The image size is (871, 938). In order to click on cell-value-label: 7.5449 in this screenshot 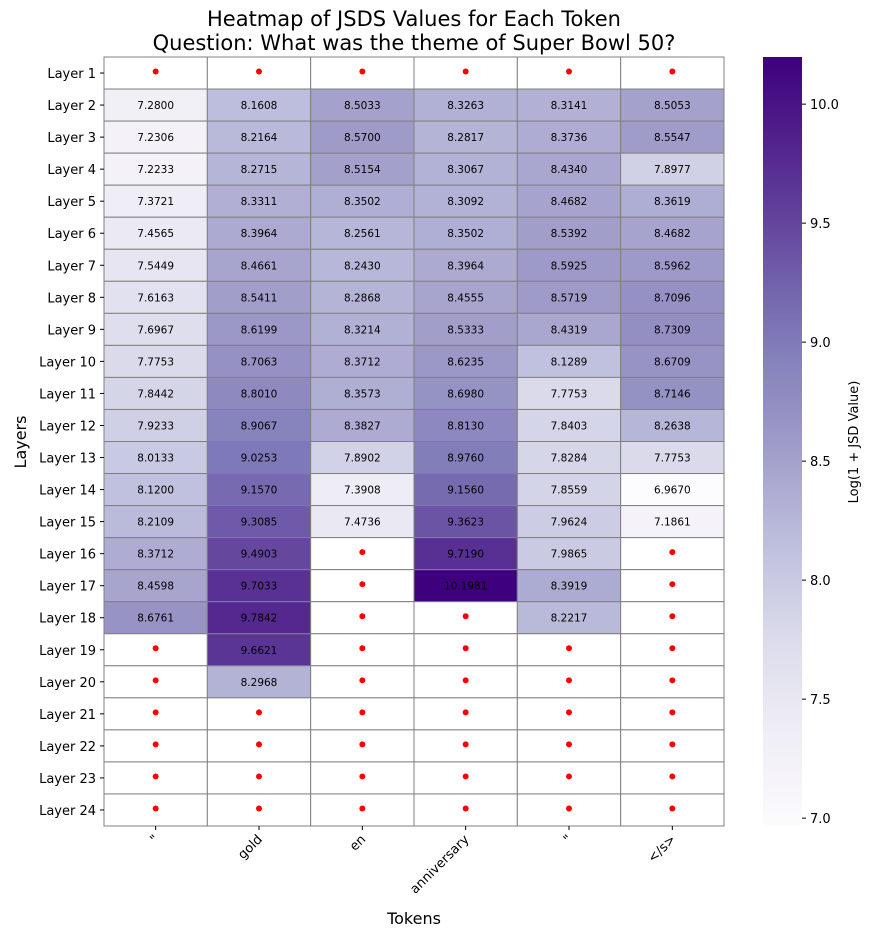, I will do `click(155, 266)`.